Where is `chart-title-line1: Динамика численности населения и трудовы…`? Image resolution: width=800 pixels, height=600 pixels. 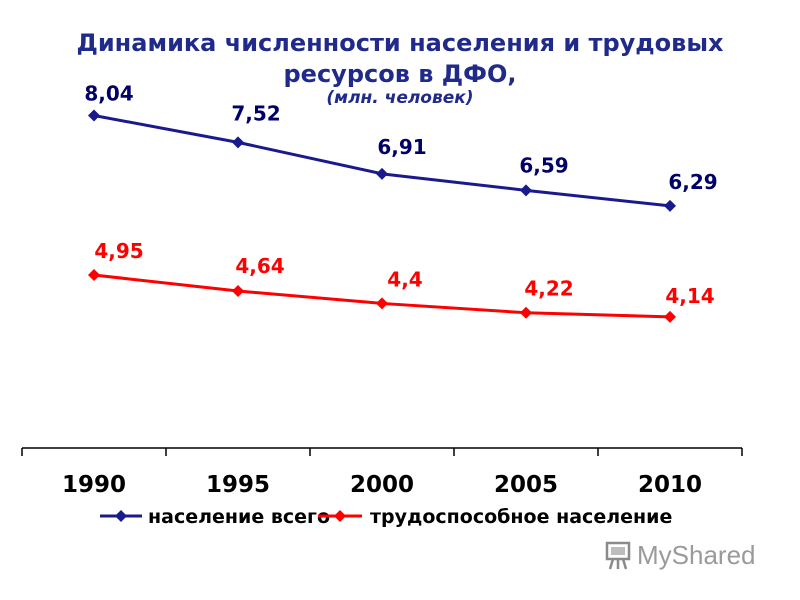
chart-title-line1: Динамика численности населения и трудовы… is located at coordinates (400, 43).